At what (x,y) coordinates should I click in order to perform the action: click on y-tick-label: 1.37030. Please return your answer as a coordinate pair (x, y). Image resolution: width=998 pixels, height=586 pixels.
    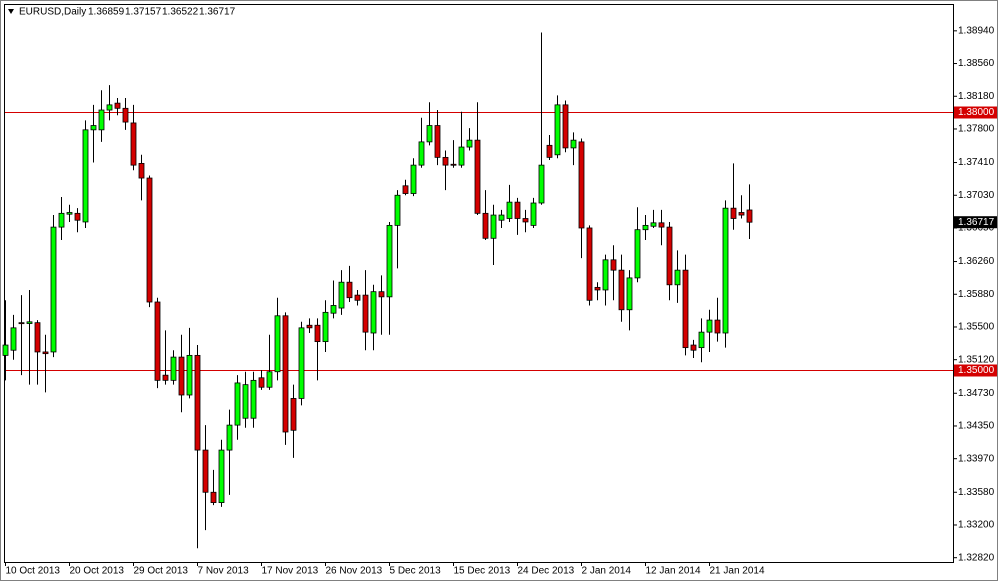
    Looking at the image, I should click on (976, 195).